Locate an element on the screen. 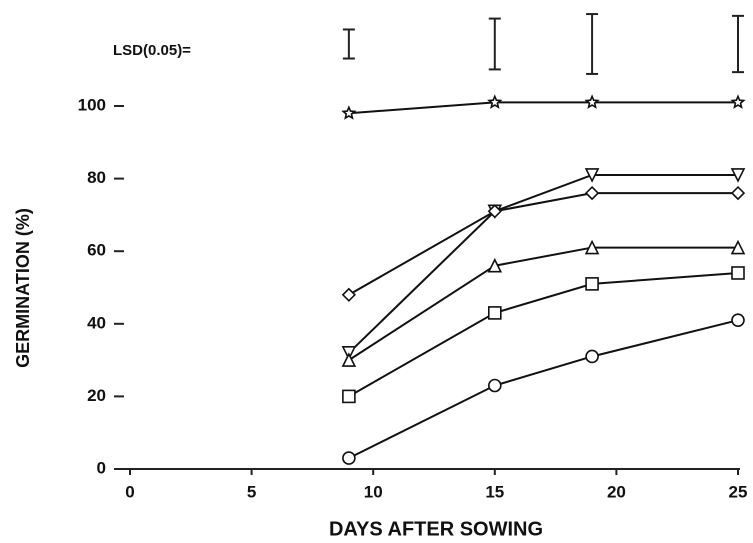  y-tick-label: 20 is located at coordinates (96, 395).